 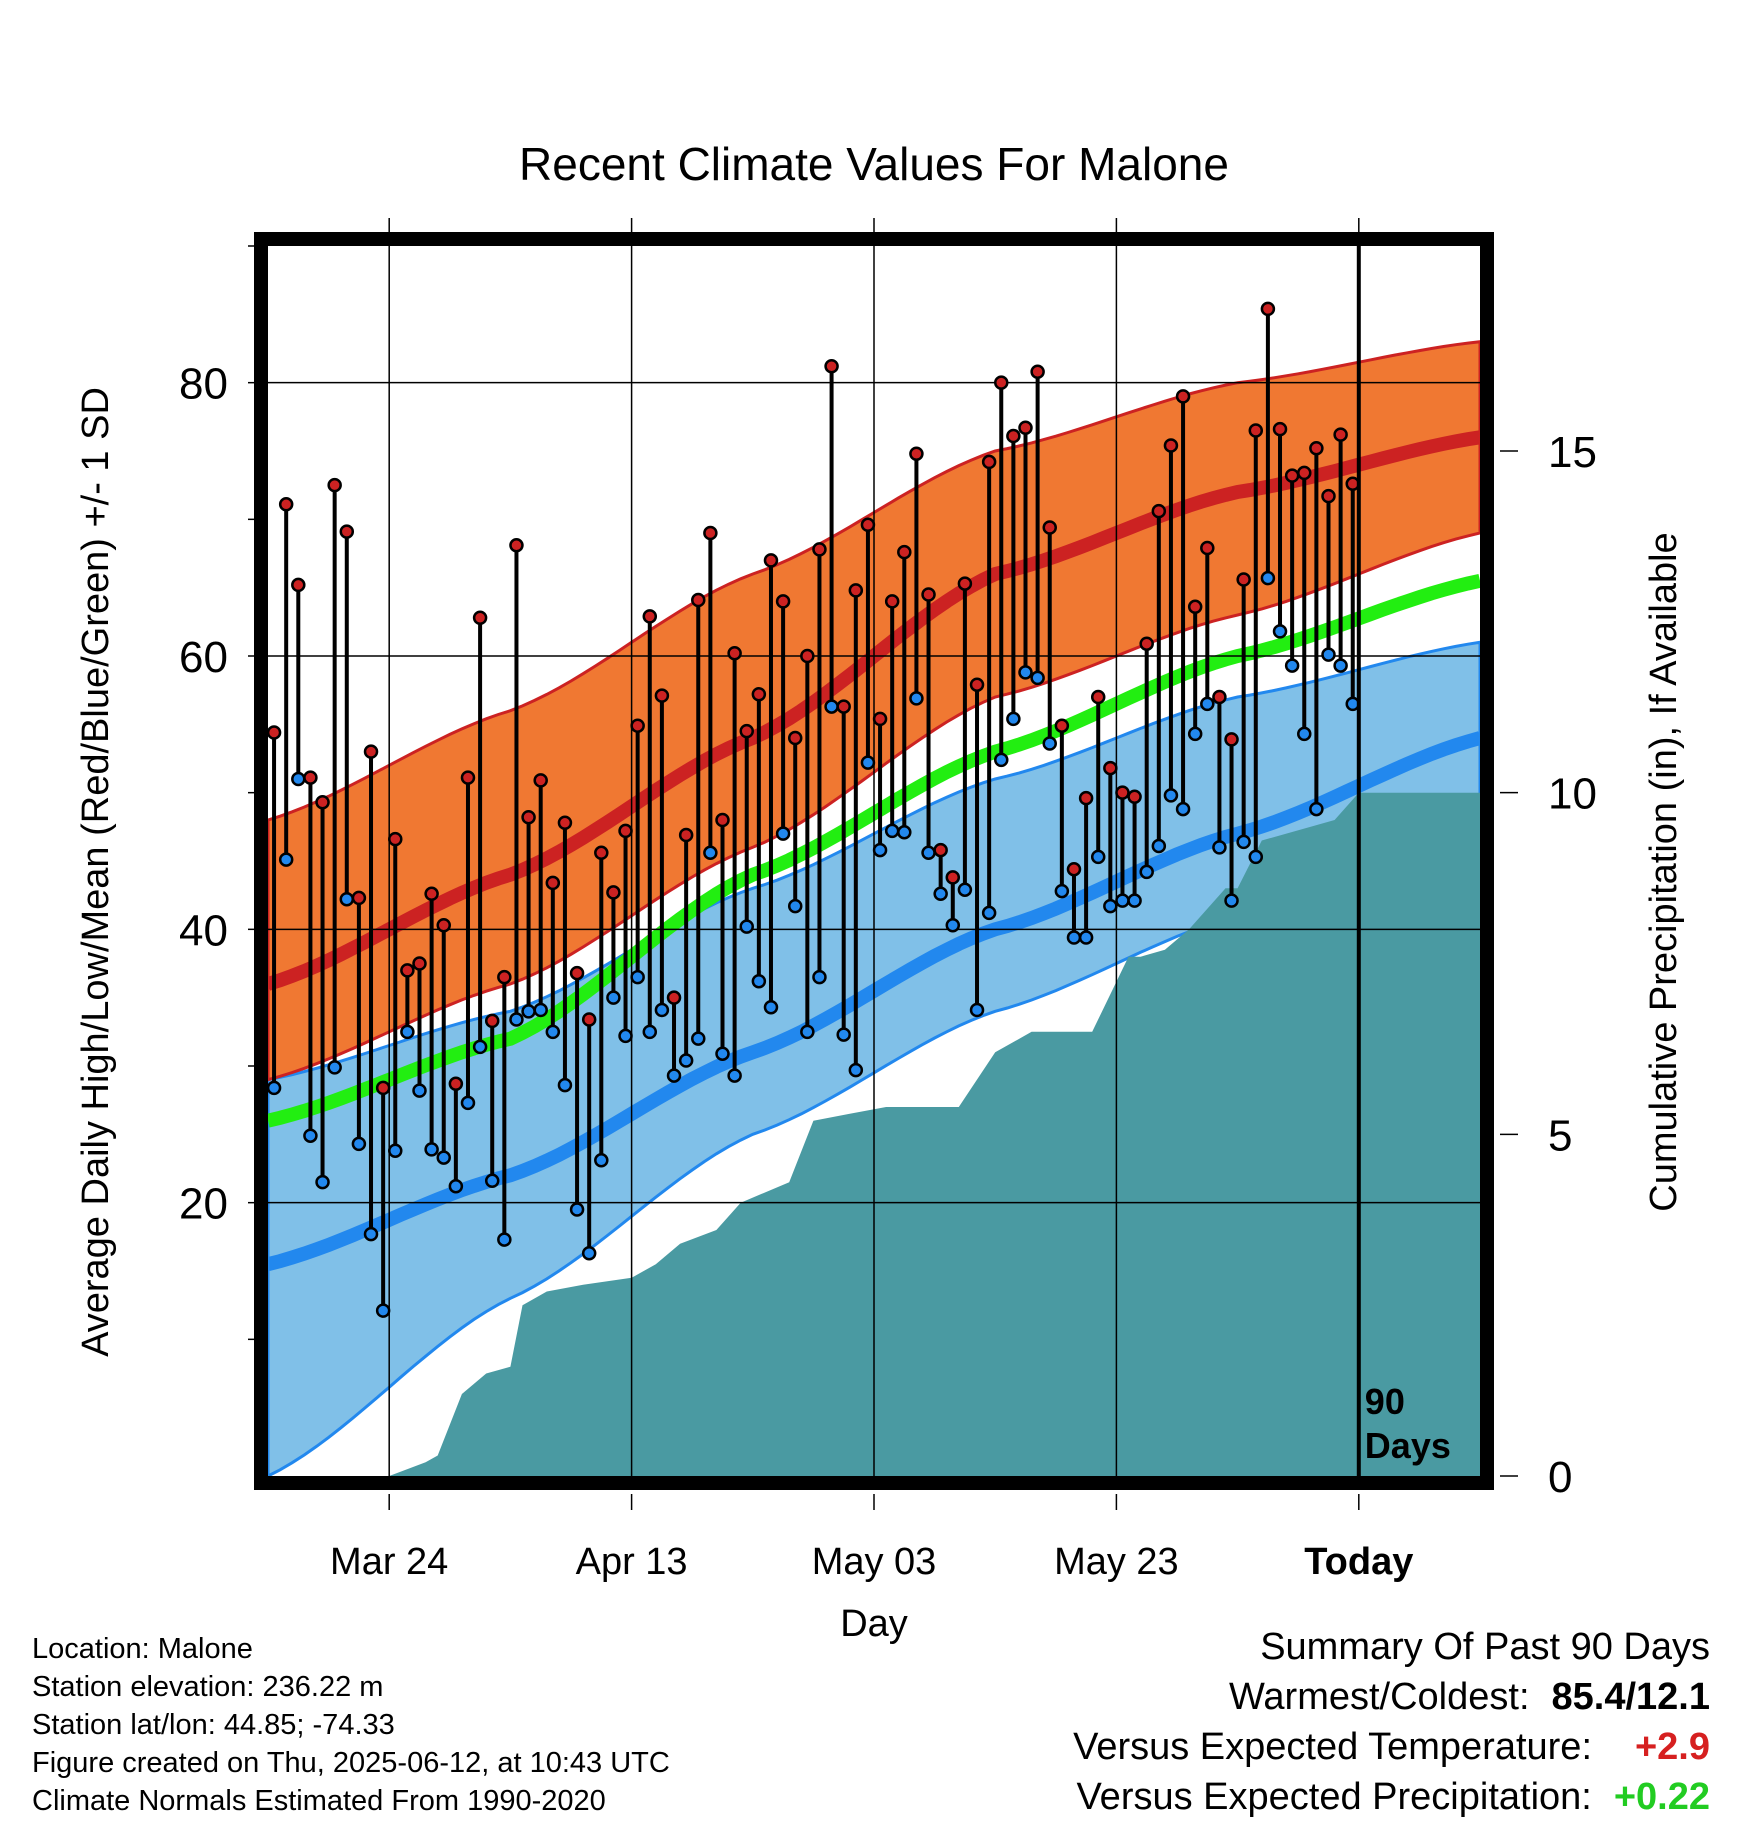 I want to click on latlon-text: Station lat/lon: 44.85; -74.33, so click(x=213, y=1725).